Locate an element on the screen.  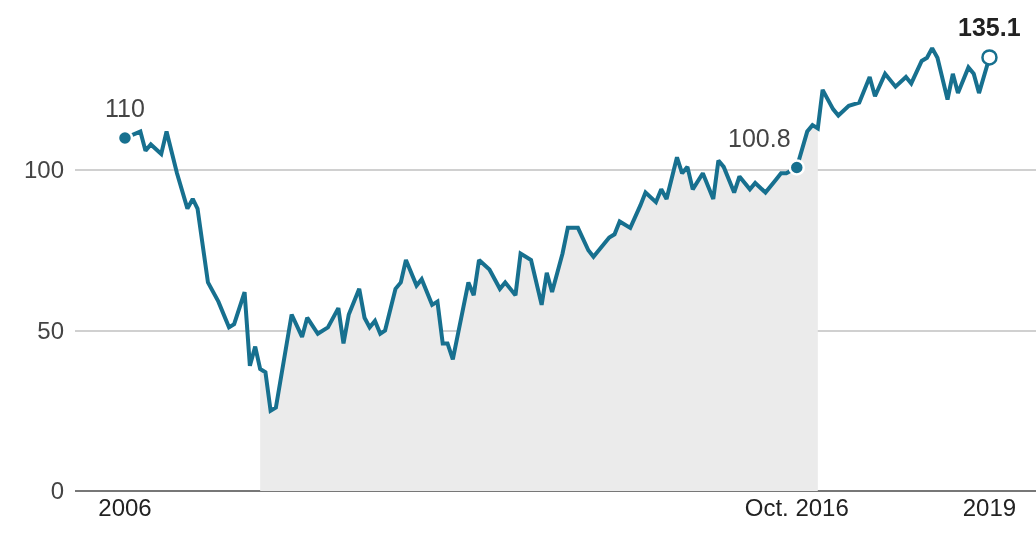
annotation: 100.8 is located at coordinates (759, 138).